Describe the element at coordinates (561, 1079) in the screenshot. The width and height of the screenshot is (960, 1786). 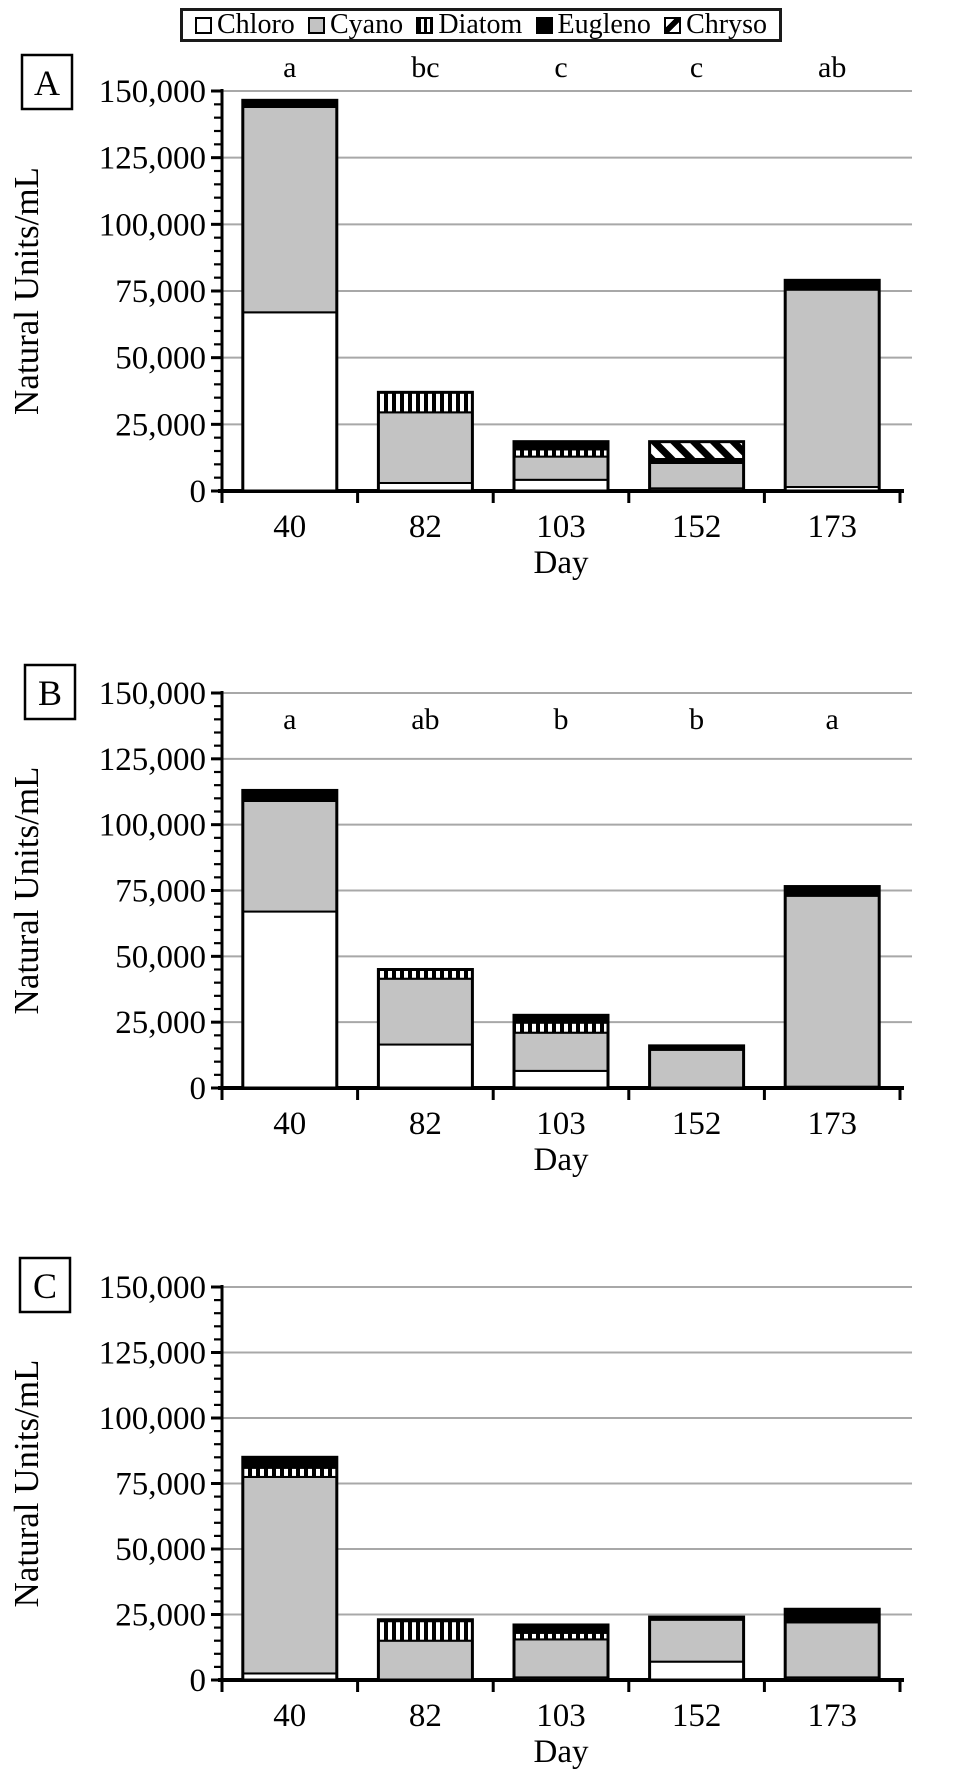
I see `bar-segment-chloro-day103` at that location.